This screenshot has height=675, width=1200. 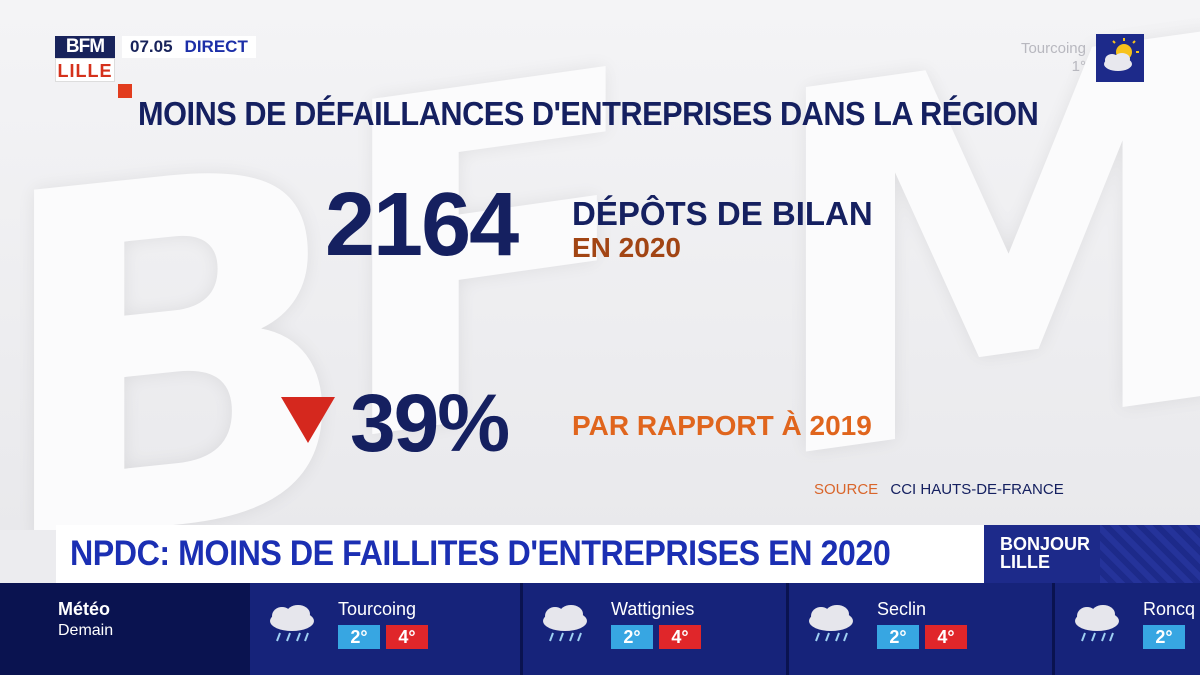 I want to click on logo-bottom-text: LILLE, so click(x=85, y=70).